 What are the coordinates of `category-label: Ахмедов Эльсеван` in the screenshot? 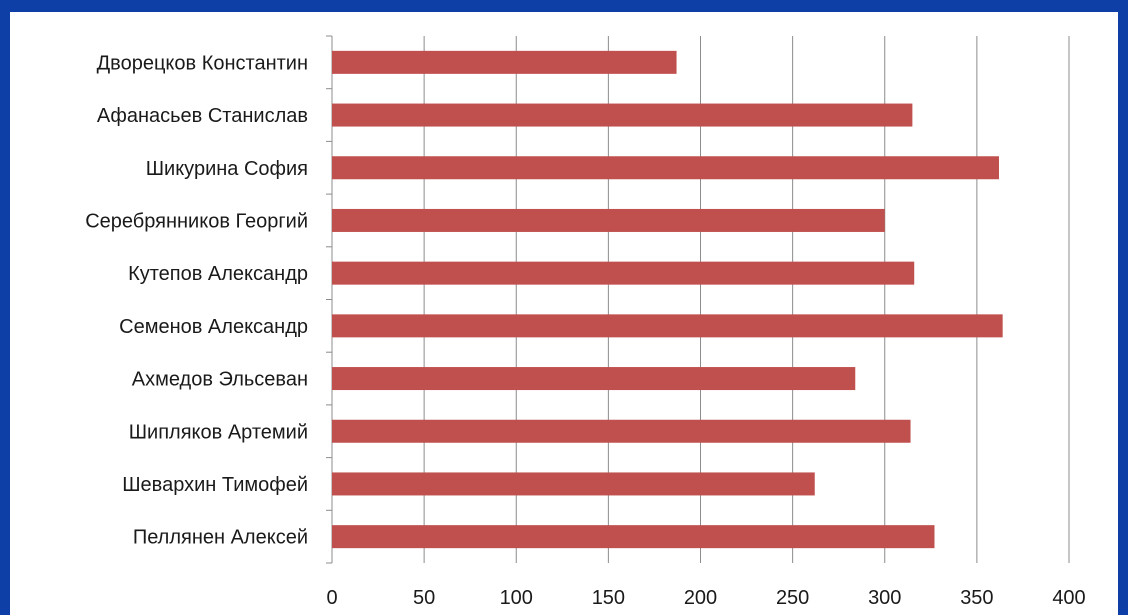 It's located at (220, 380).